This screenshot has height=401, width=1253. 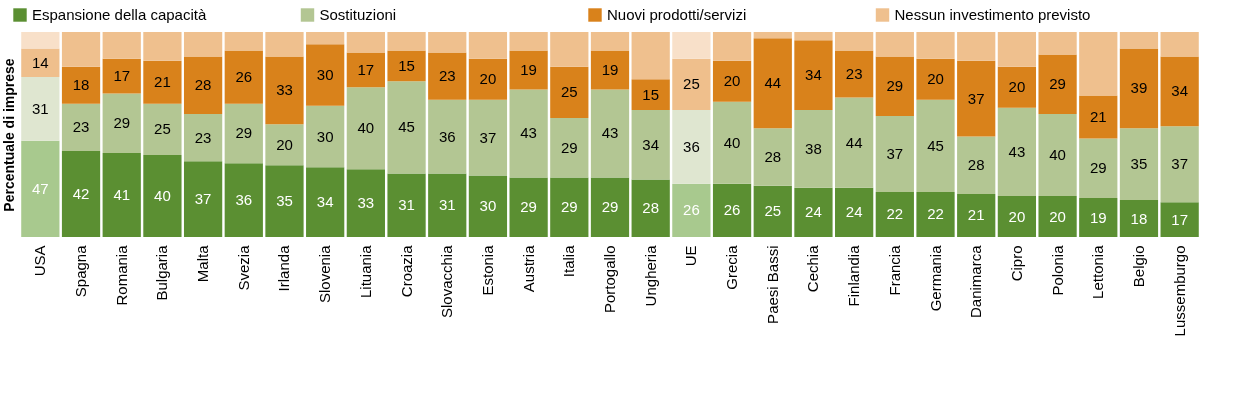 What do you see at coordinates (488, 206) in the screenshot?
I see `data-label: 30` at bounding box center [488, 206].